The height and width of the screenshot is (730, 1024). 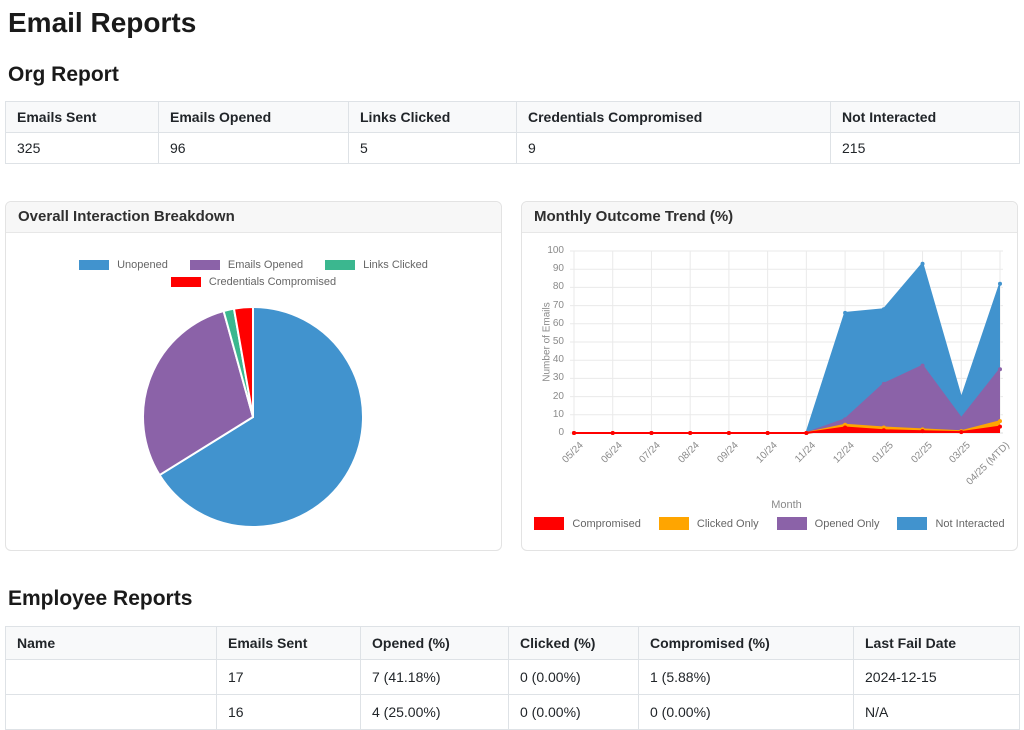 What do you see at coordinates (204, 265) in the screenshot?
I see `legend-swatch-emails-opened` at bounding box center [204, 265].